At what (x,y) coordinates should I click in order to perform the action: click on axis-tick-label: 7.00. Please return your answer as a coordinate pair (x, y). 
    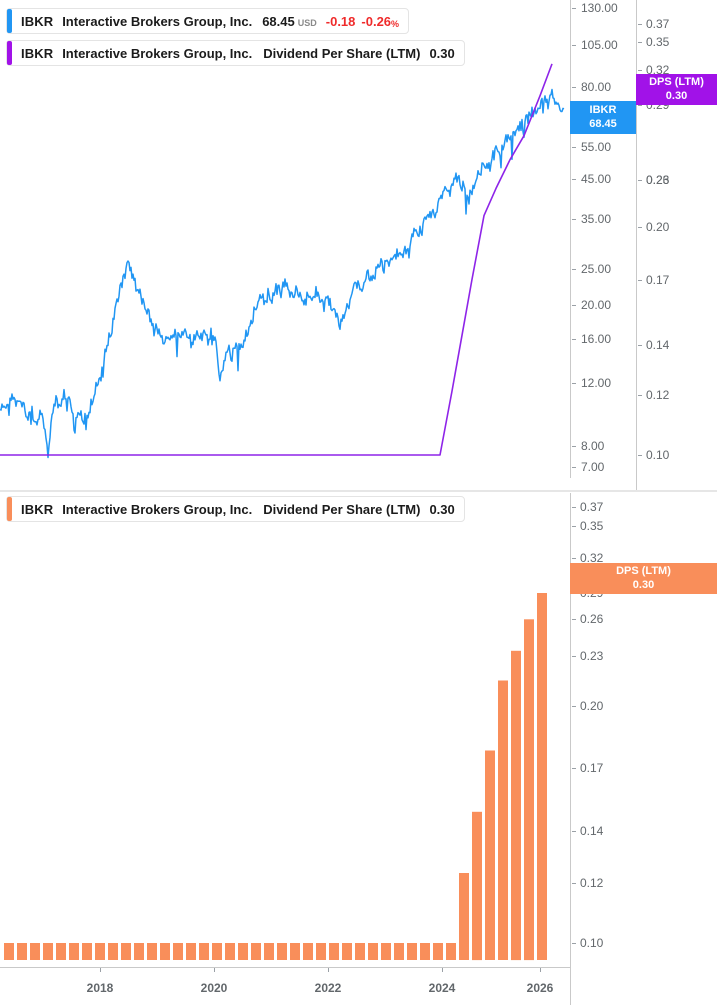
    Looking at the image, I should click on (593, 467).